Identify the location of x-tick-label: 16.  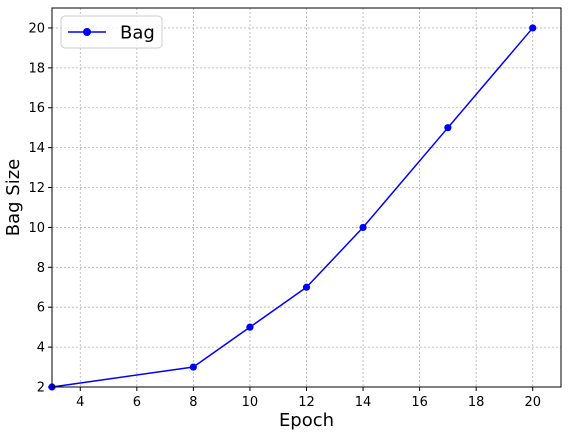
(419, 402).